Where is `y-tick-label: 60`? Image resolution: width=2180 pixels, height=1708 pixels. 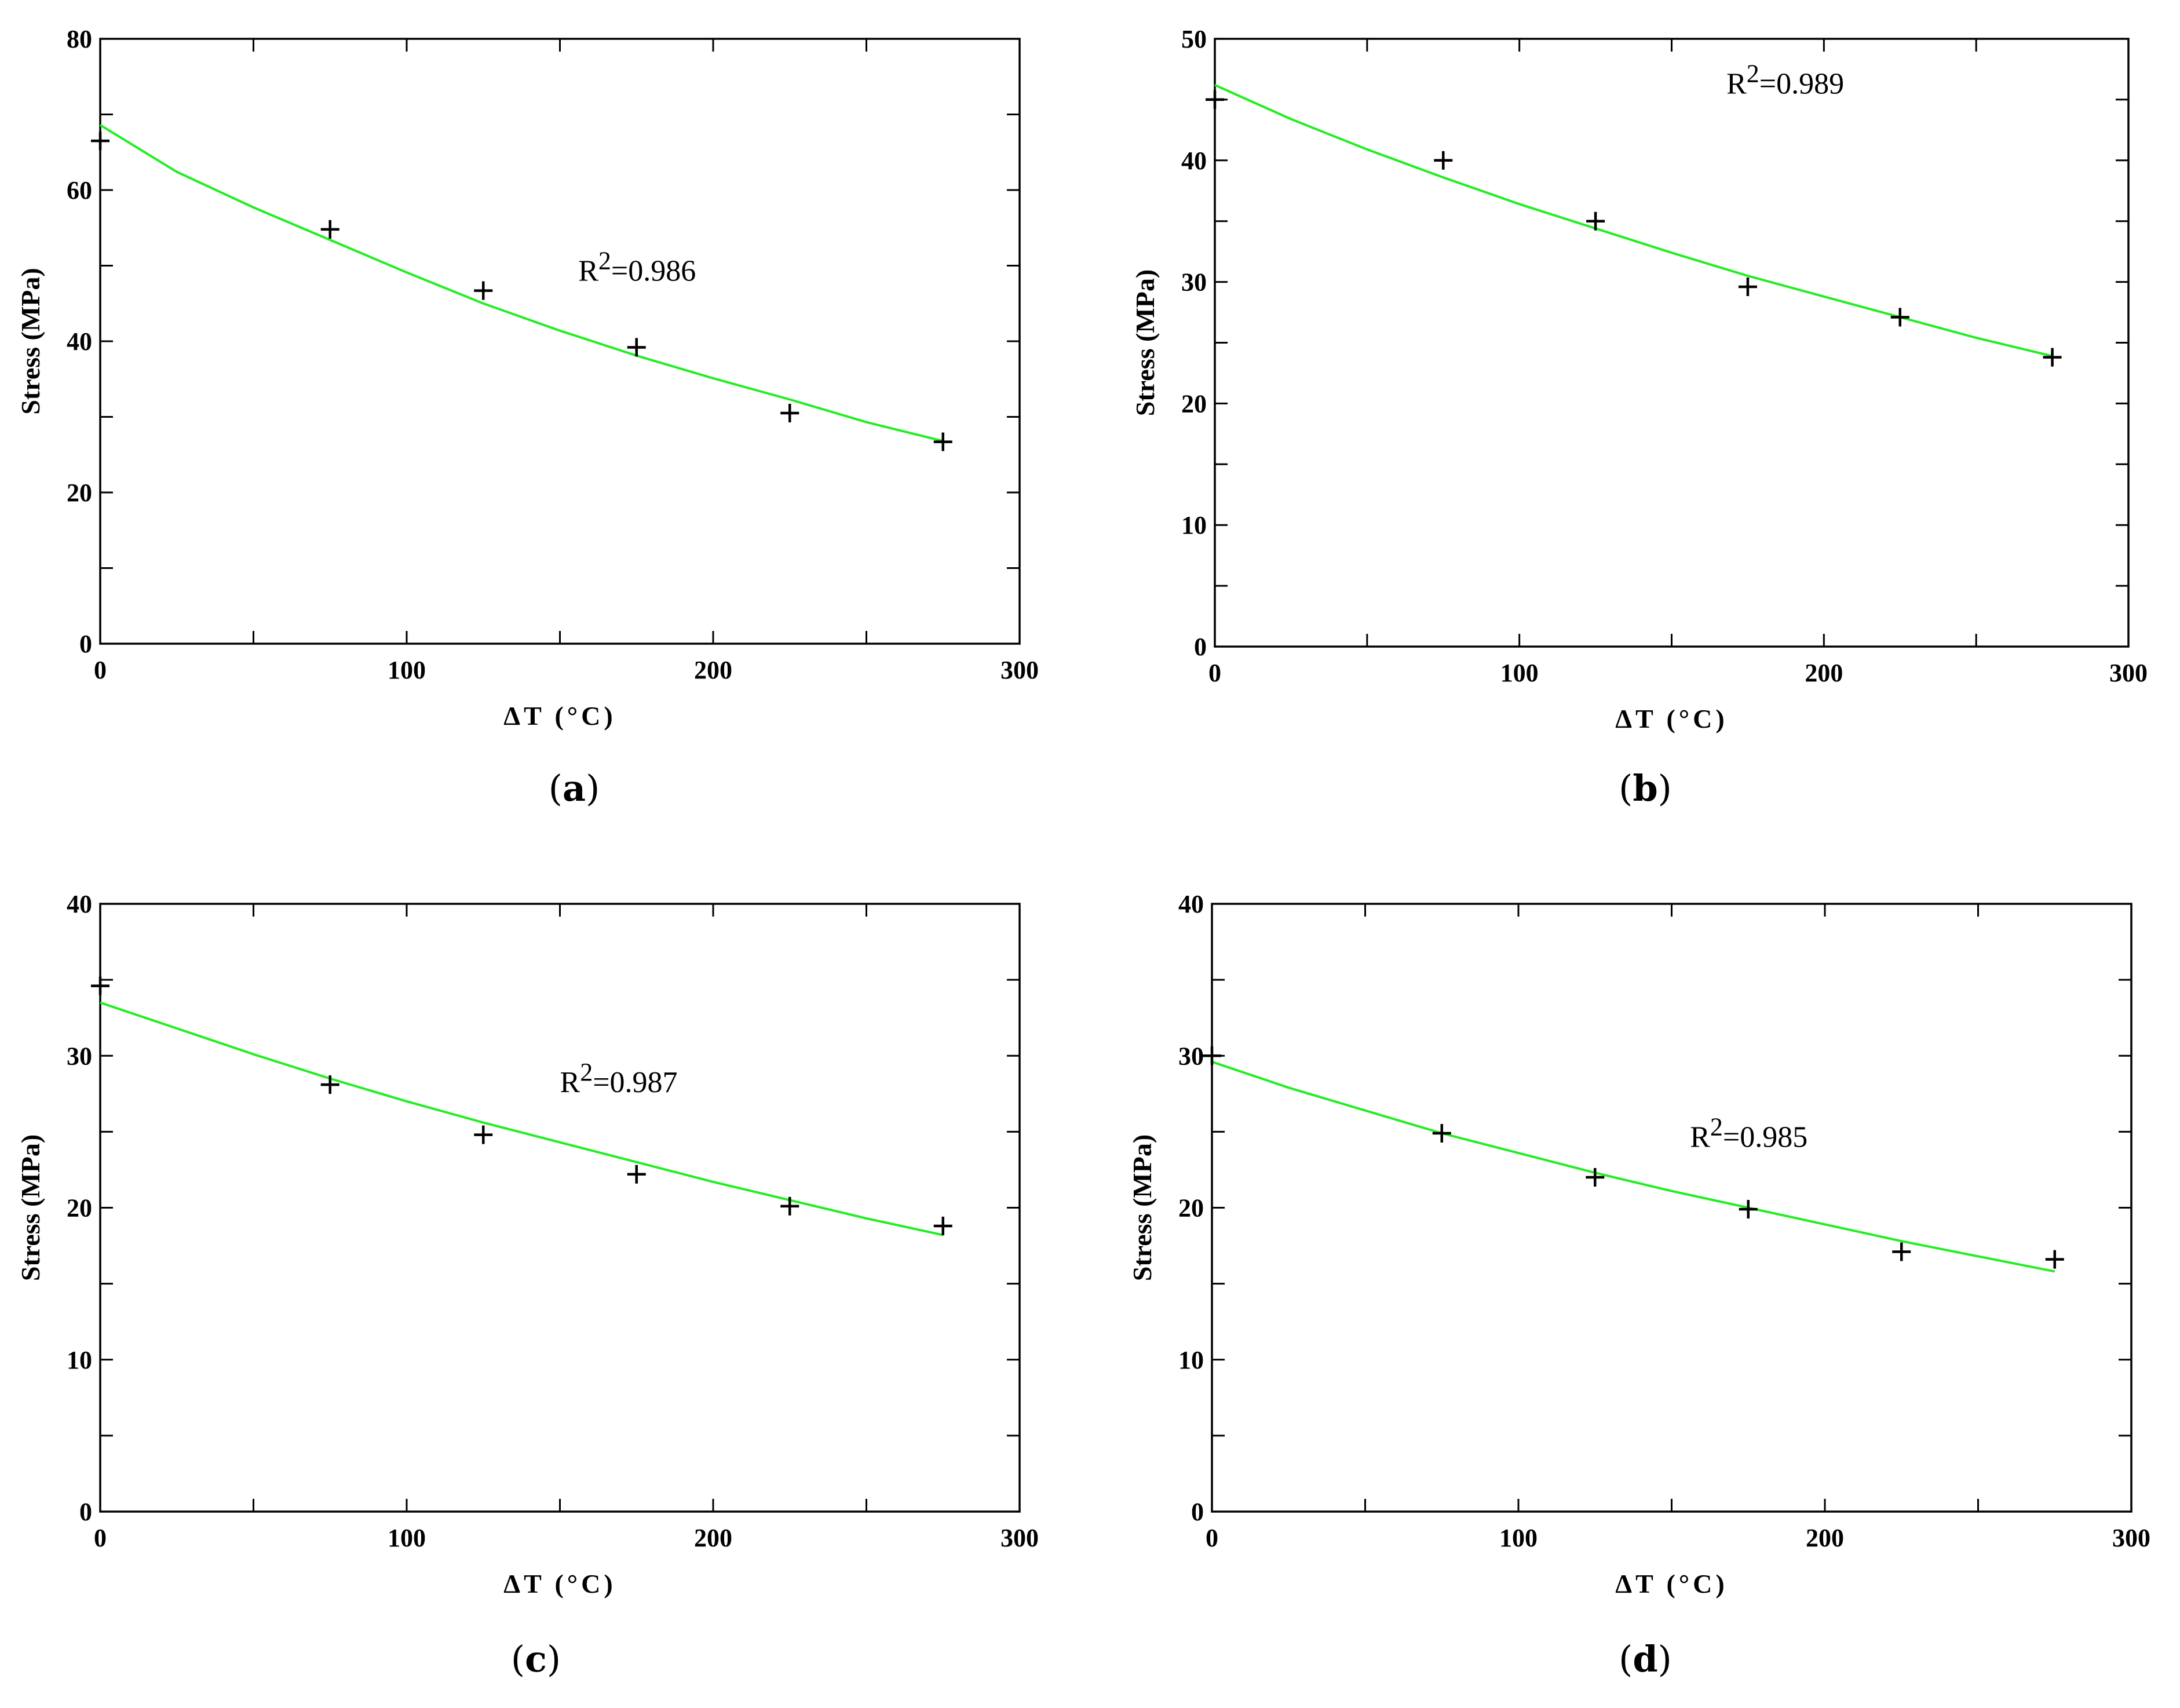
y-tick-label: 60 is located at coordinates (79, 190).